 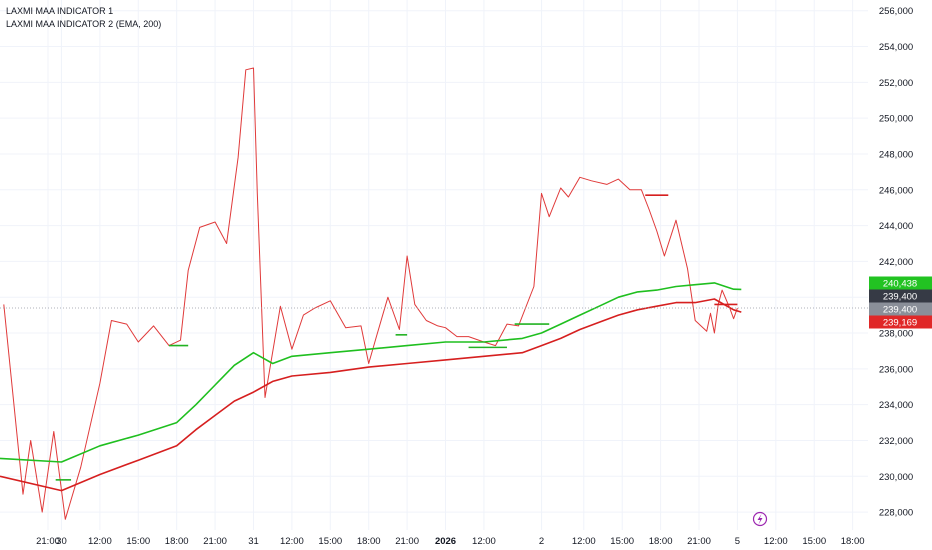 What do you see at coordinates (737, 541) in the screenshot?
I see `x-tick-label: 5` at bounding box center [737, 541].